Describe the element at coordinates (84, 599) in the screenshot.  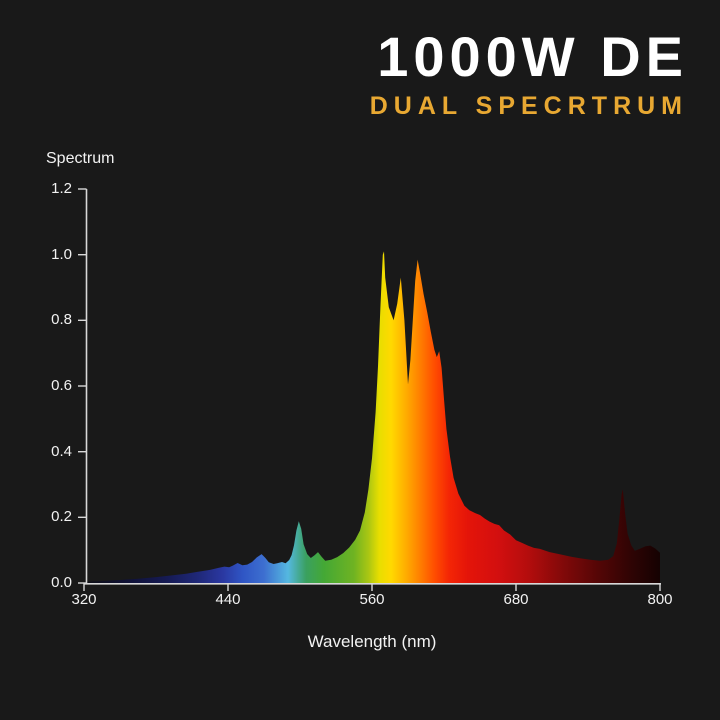
I see `x-tick-label: 320` at that location.